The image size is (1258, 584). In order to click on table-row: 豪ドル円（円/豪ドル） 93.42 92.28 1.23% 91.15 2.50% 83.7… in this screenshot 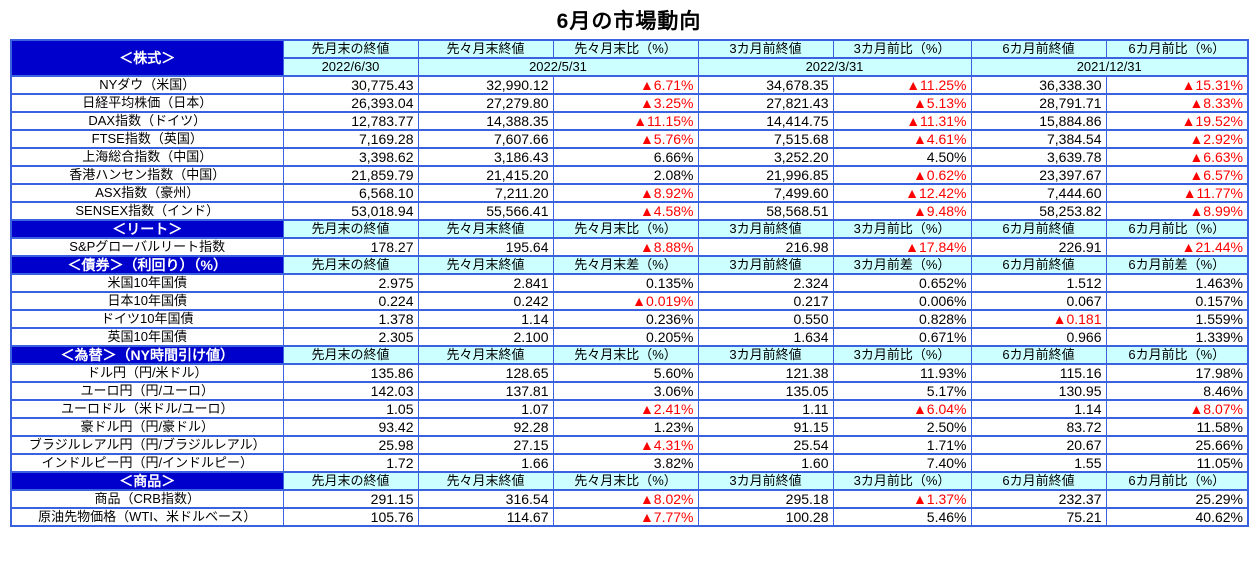, I will do `click(629, 427)`.